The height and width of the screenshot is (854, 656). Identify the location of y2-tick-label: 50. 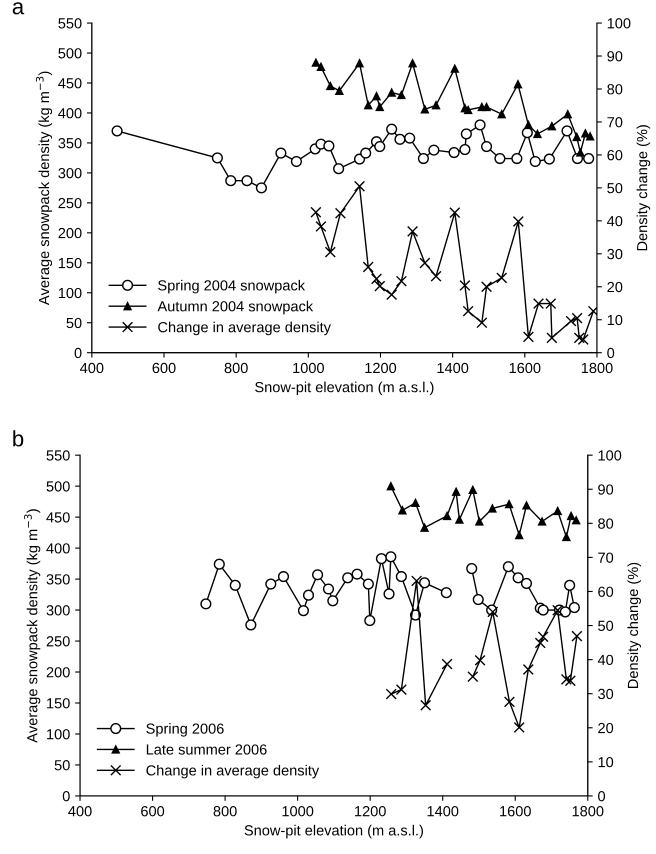
(606, 625).